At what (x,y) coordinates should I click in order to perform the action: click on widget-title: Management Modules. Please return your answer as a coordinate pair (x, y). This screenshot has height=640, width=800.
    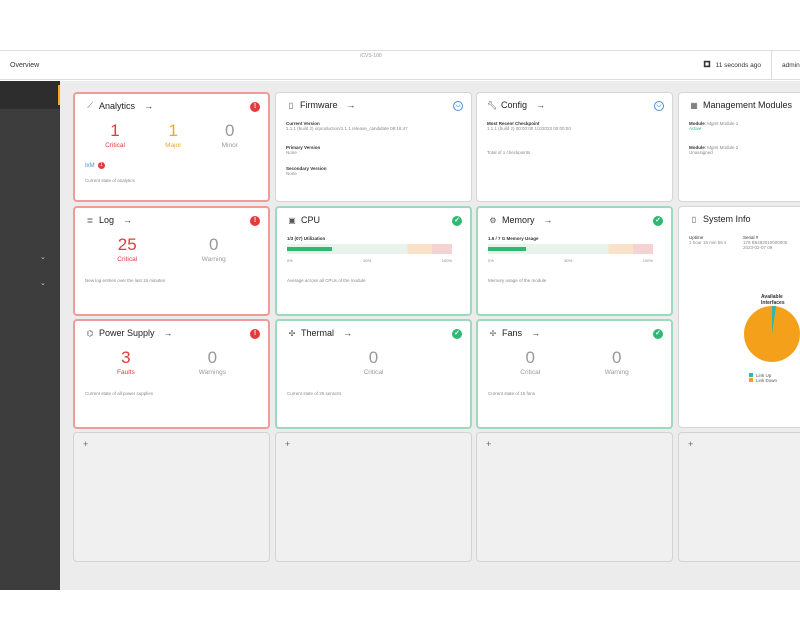
    Looking at the image, I should click on (748, 105).